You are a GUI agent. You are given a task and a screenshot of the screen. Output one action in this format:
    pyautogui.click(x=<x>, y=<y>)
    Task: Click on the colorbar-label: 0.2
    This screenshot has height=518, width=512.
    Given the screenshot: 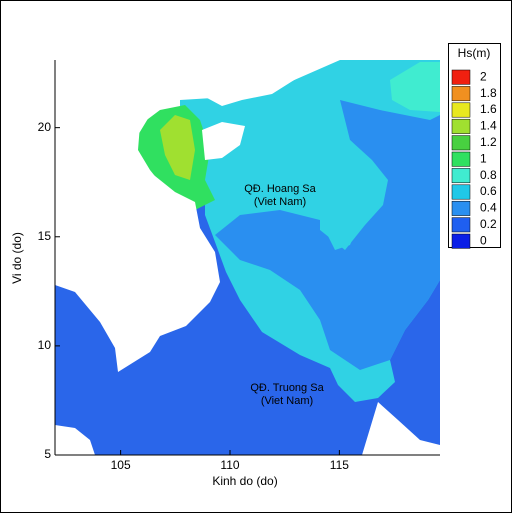 What is the action you would take?
    pyautogui.click(x=488, y=224)
    